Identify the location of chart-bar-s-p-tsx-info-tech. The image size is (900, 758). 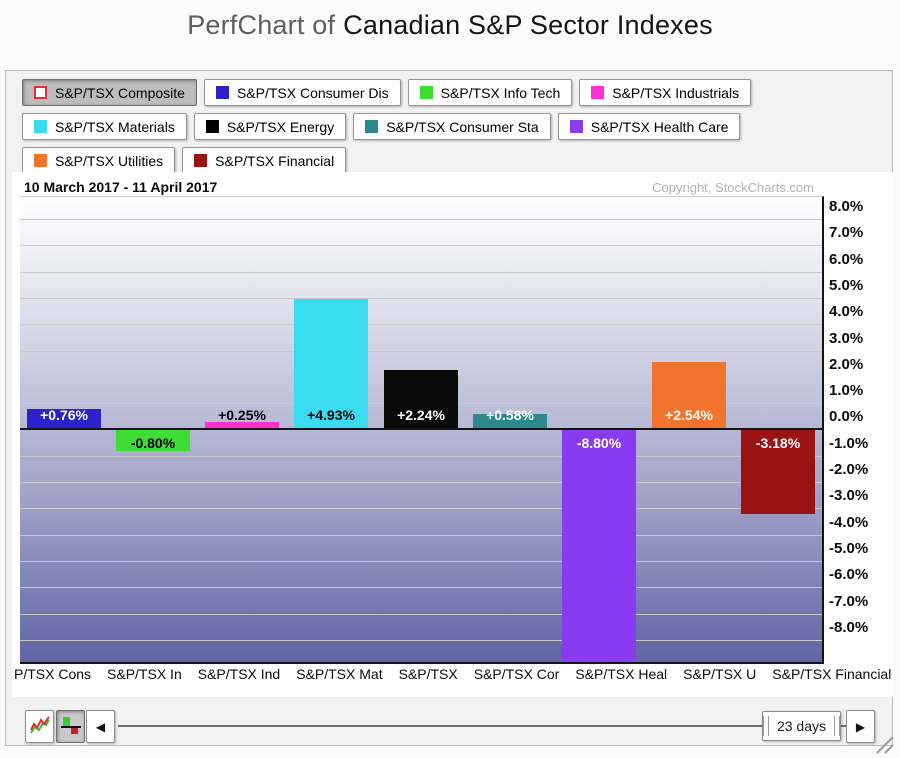
(153, 440).